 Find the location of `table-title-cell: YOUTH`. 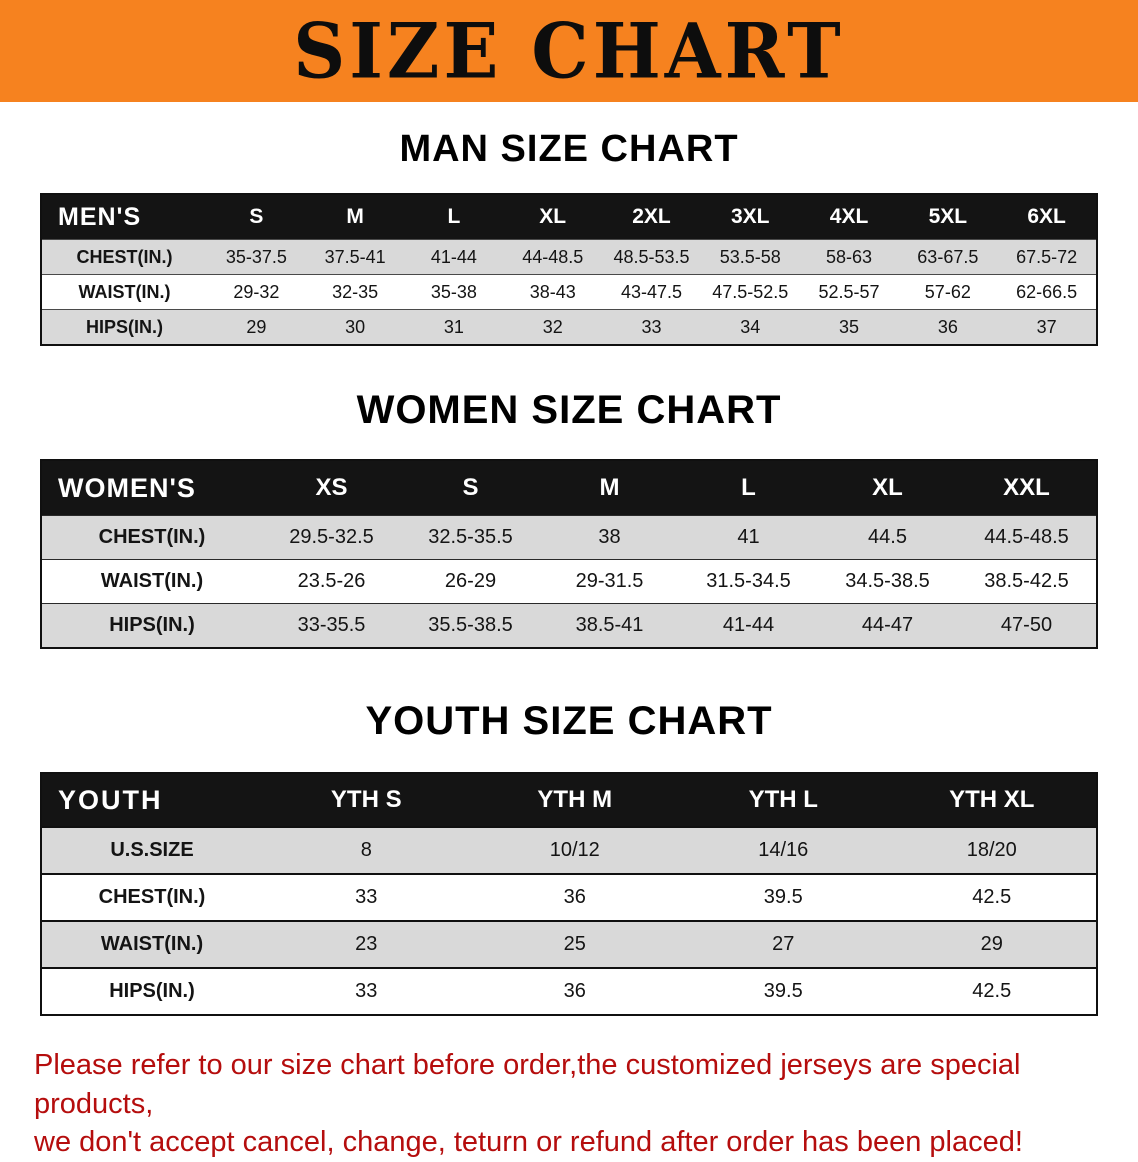

table-title-cell: YOUTH is located at coordinates (110, 799).